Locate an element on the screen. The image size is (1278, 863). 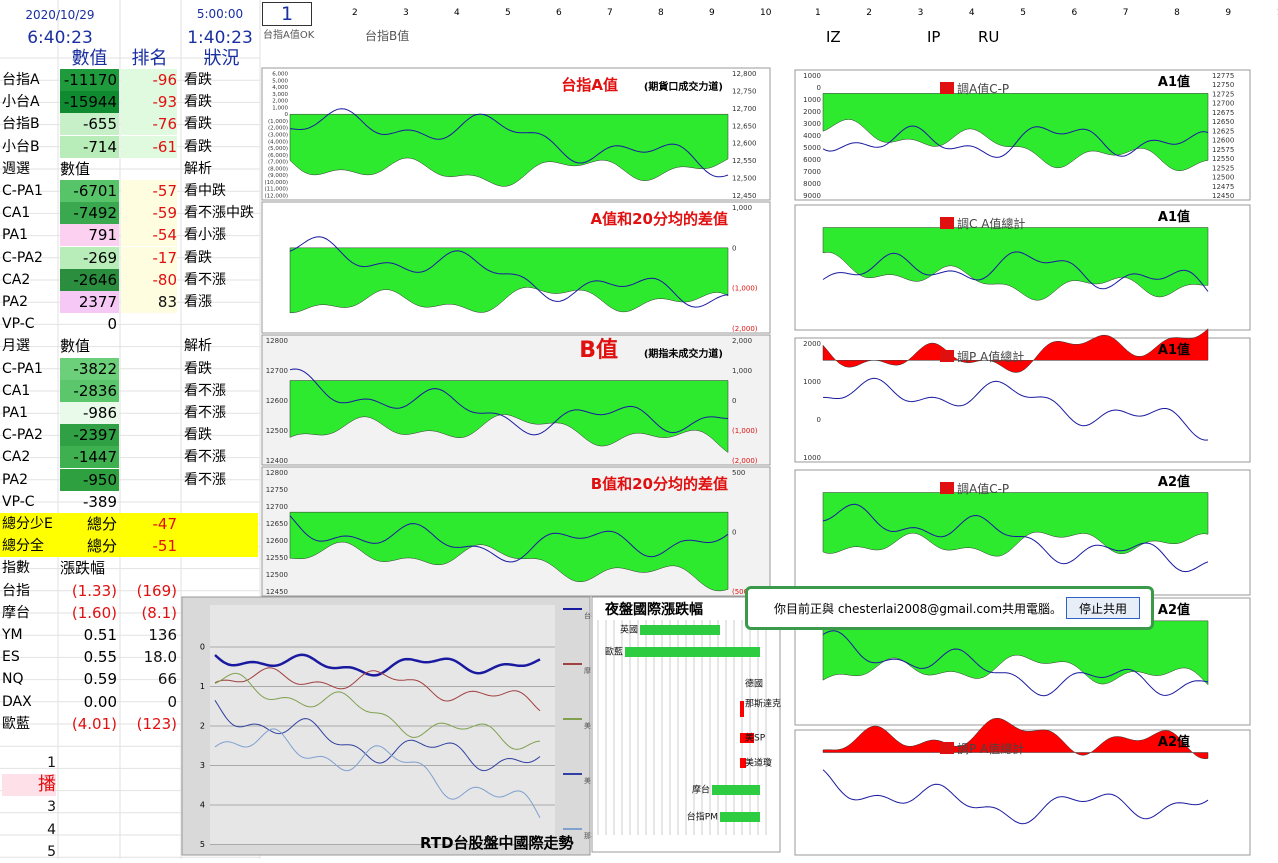
row-value: -655 is located at coordinates (89, 124).